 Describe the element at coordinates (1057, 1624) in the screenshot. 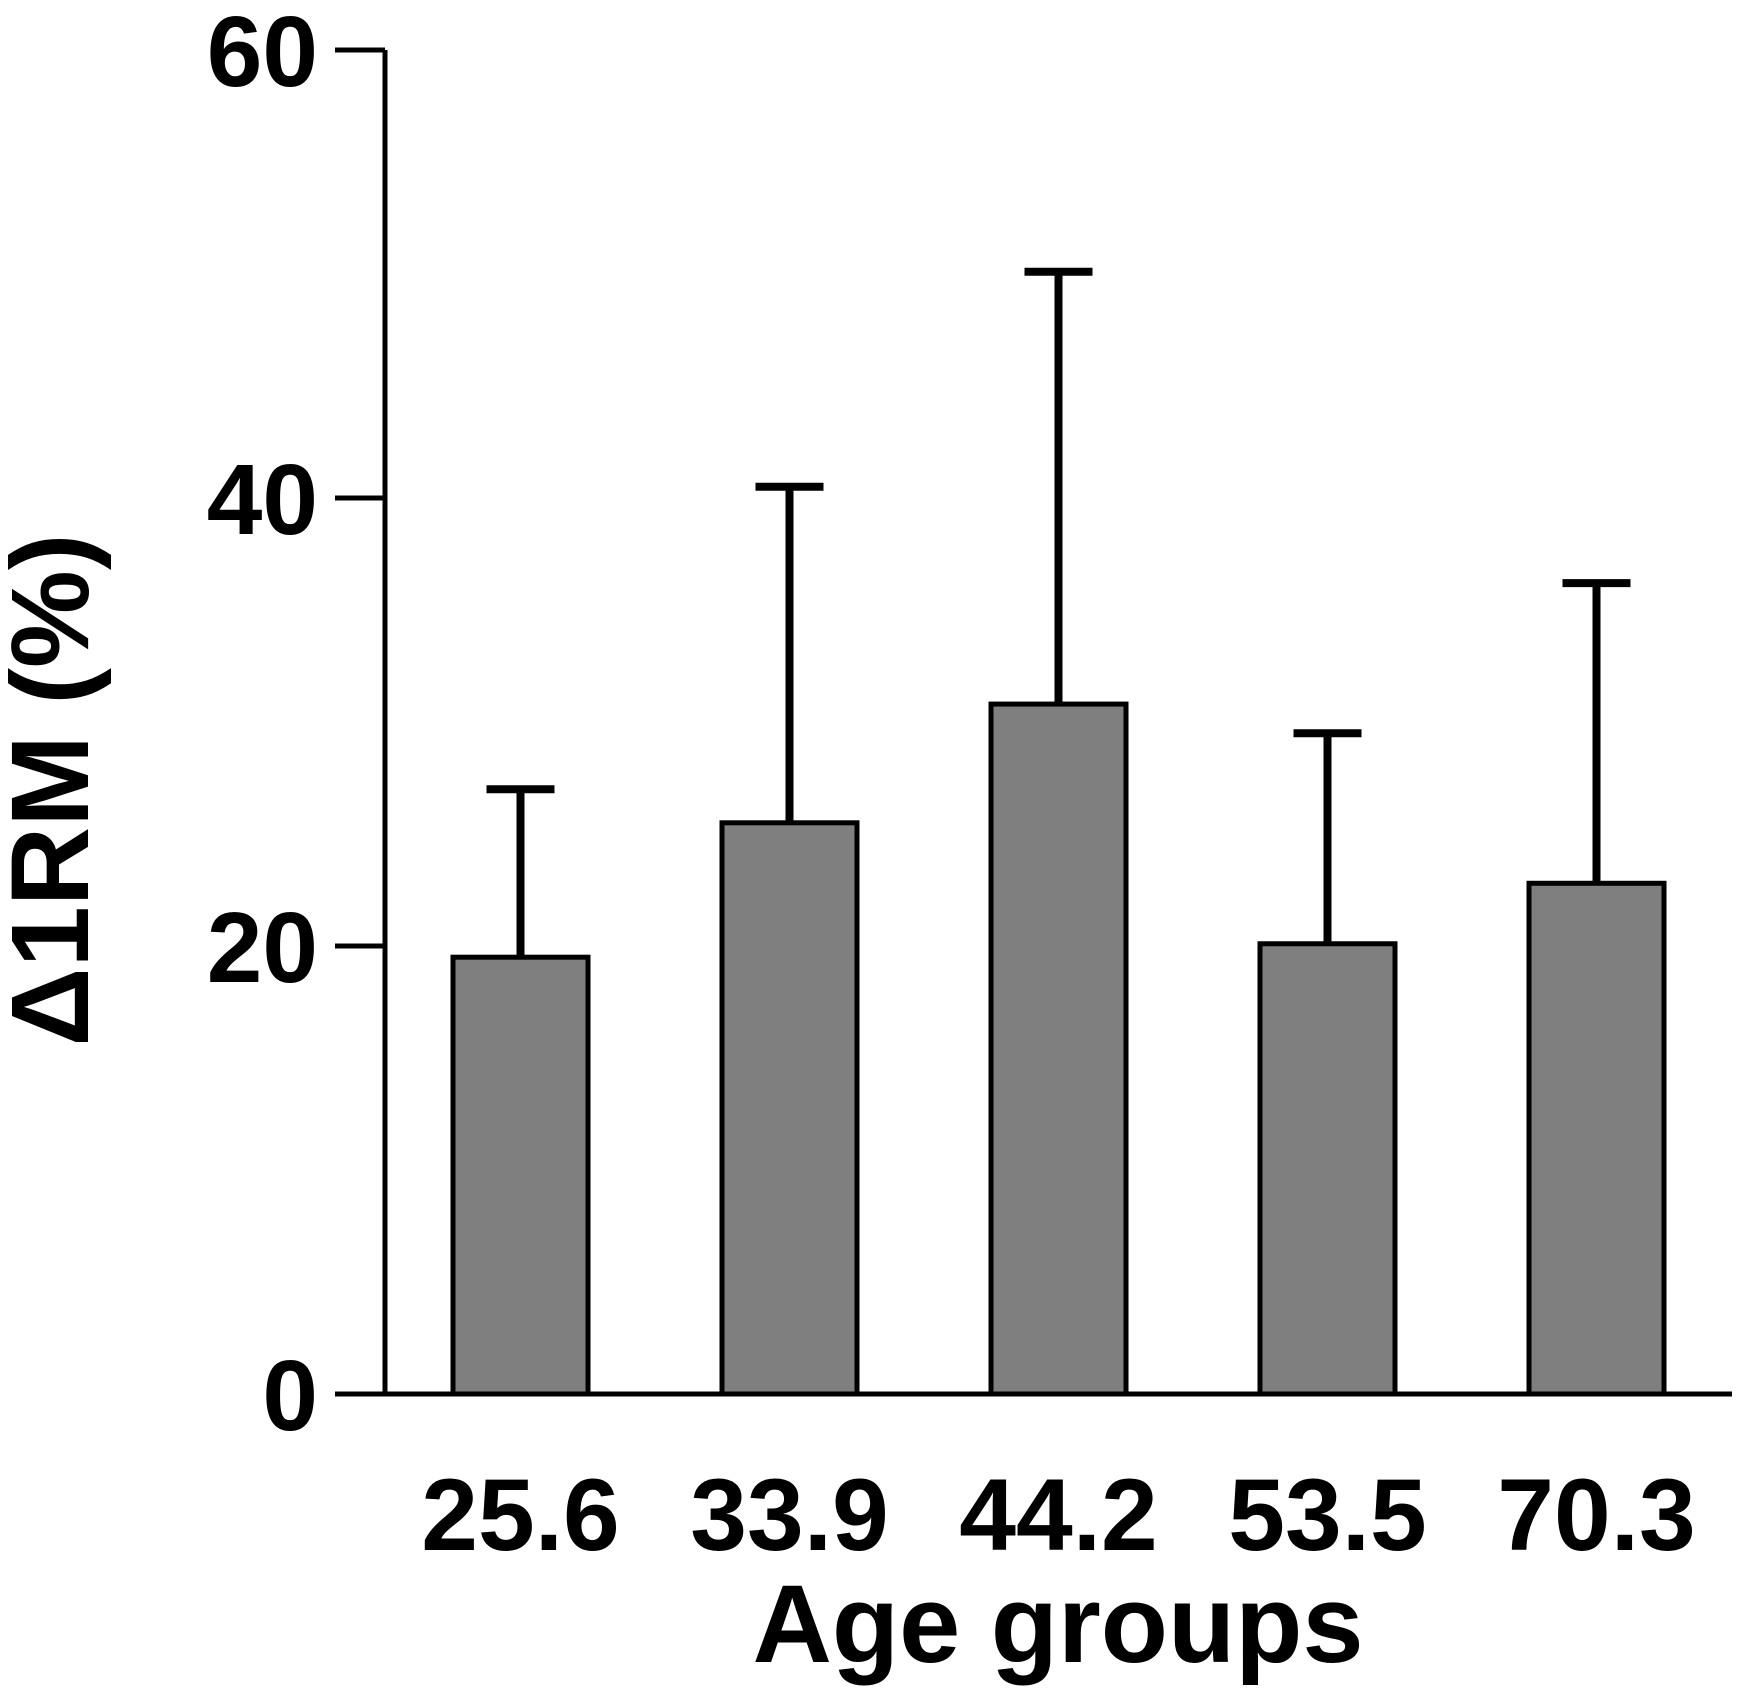

I see `x-axis-title: Age groups` at that location.